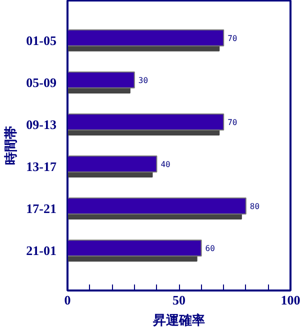 This screenshot has height=330, width=300. What do you see at coordinates (41, 124) in the screenshot?
I see `y-tick-label: 09-13` at bounding box center [41, 124].